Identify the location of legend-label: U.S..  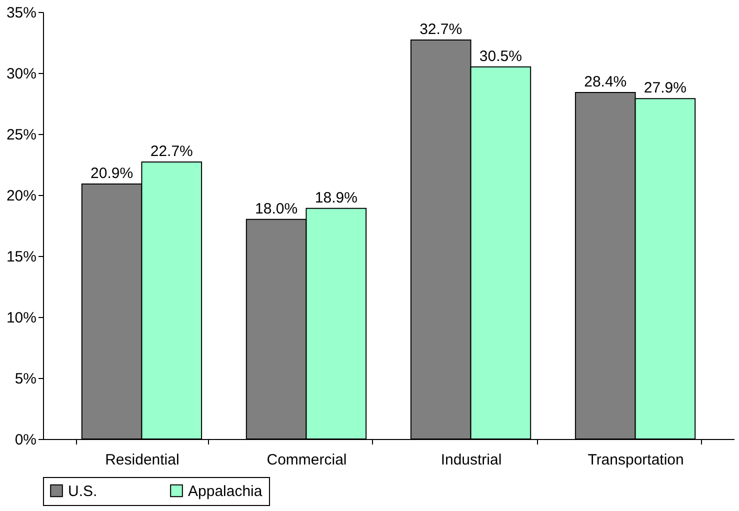
(83, 491).